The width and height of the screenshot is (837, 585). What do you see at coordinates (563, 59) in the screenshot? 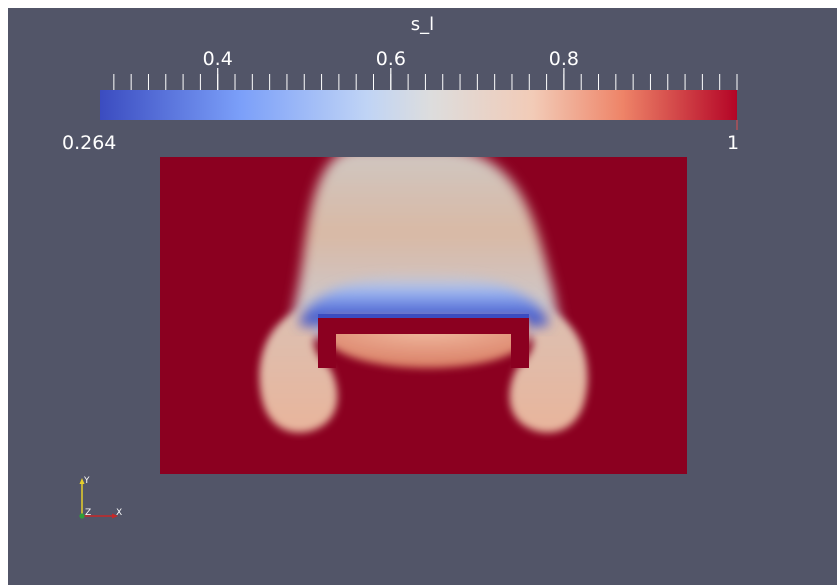
I see `colorbar-tick-label-0.8: 0.8` at bounding box center [563, 59].